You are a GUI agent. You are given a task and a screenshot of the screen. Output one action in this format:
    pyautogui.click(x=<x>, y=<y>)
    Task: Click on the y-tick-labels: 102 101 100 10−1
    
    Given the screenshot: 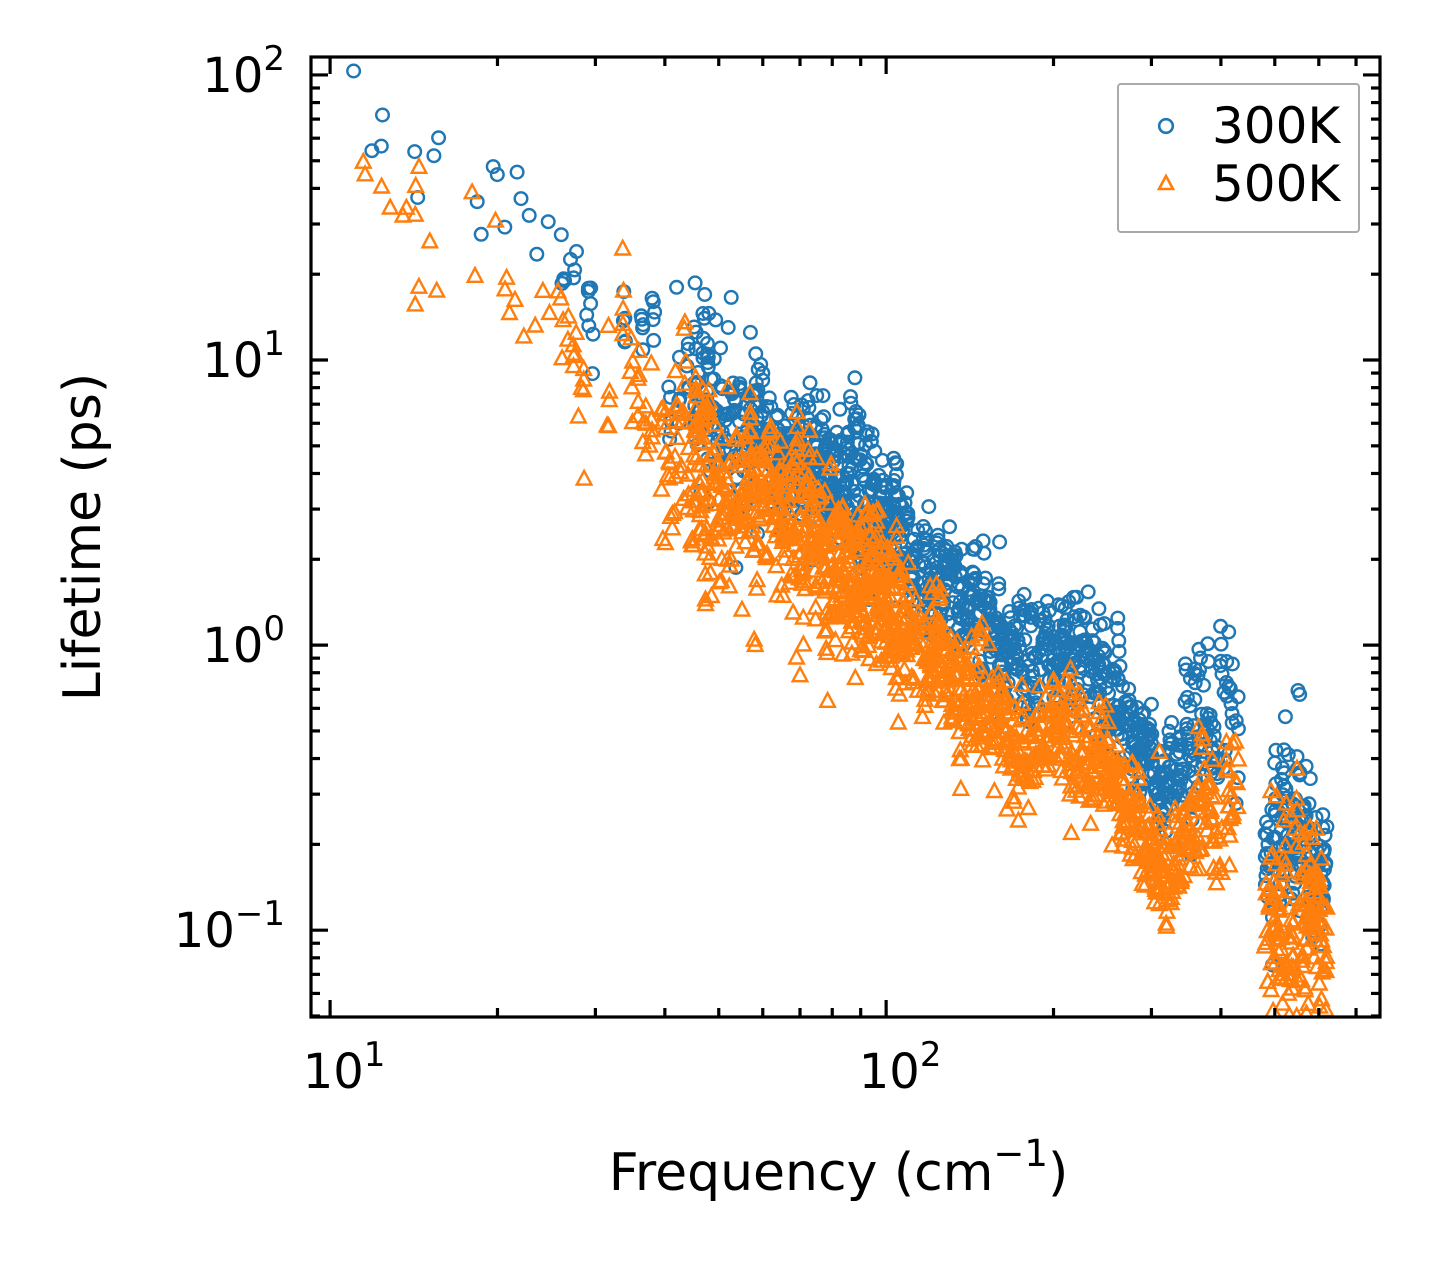 What is the action you would take?
    pyautogui.click(x=229, y=499)
    